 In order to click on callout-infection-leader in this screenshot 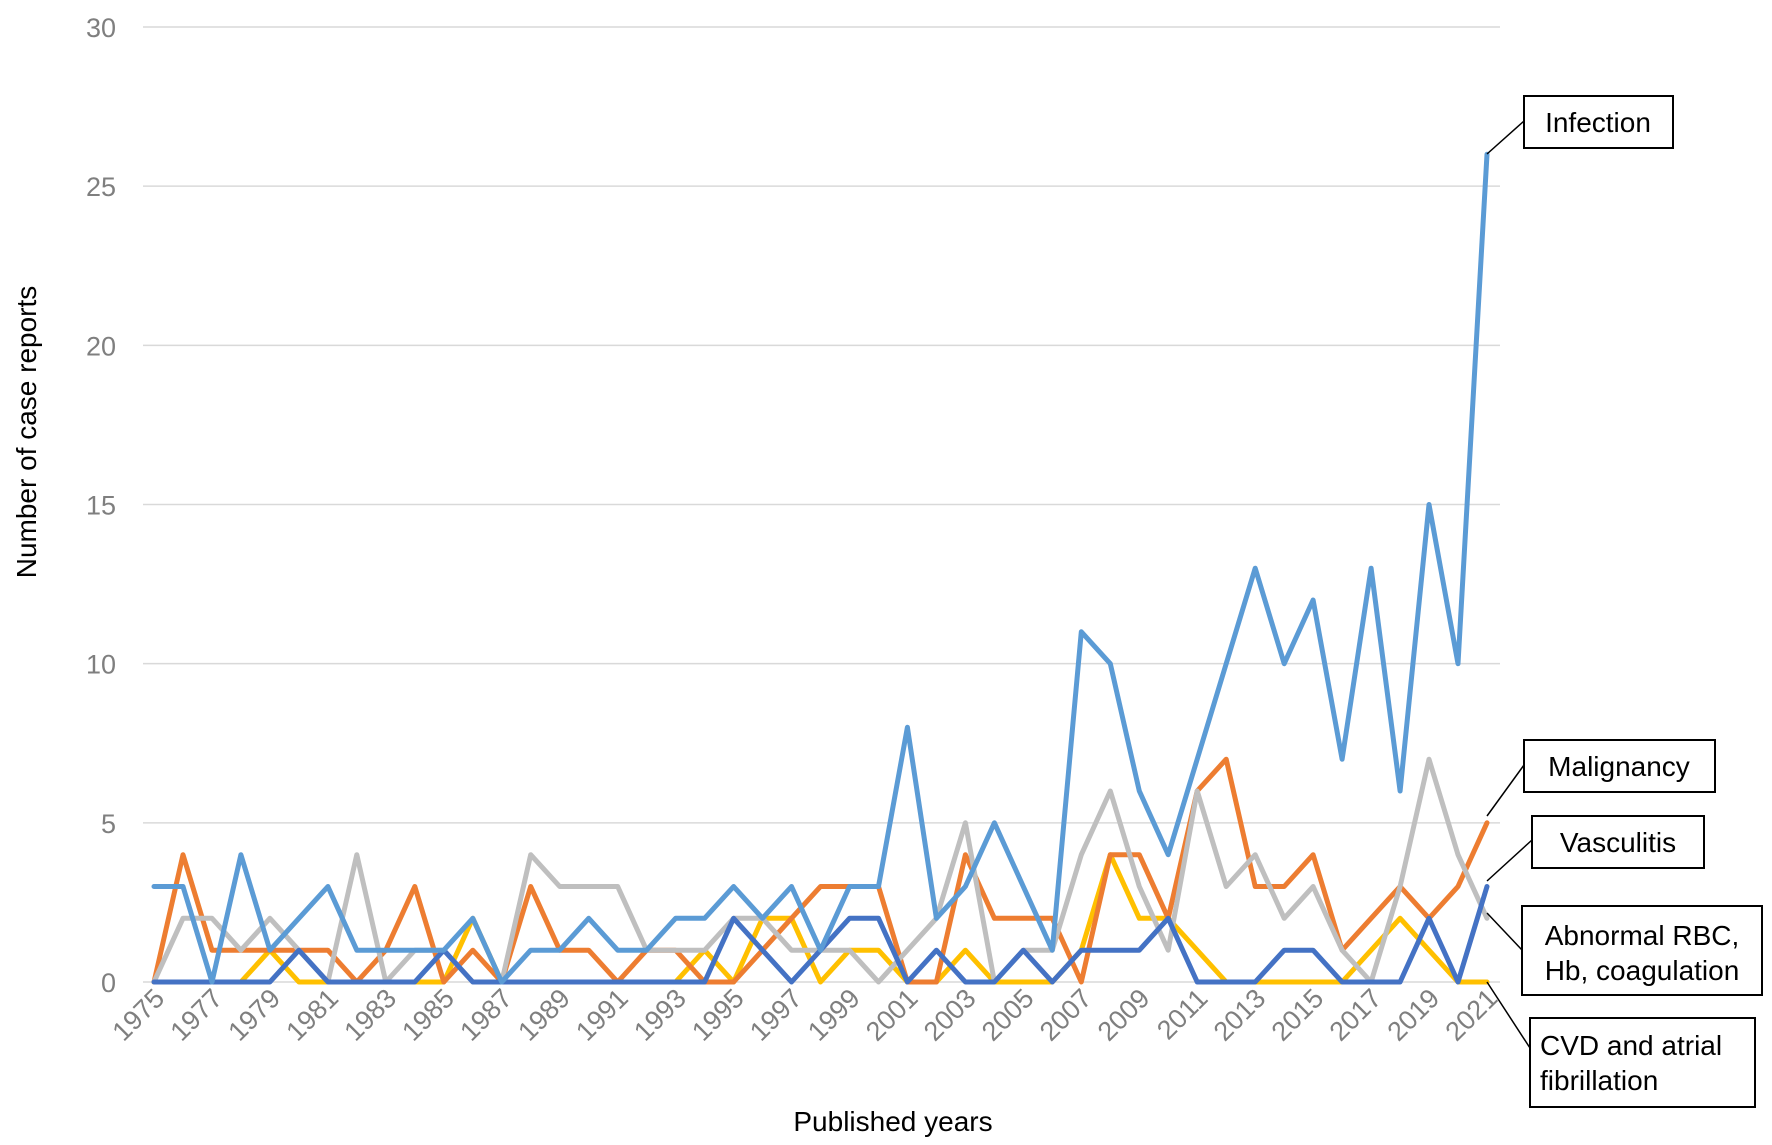, I will do `click(1505, 137)`.